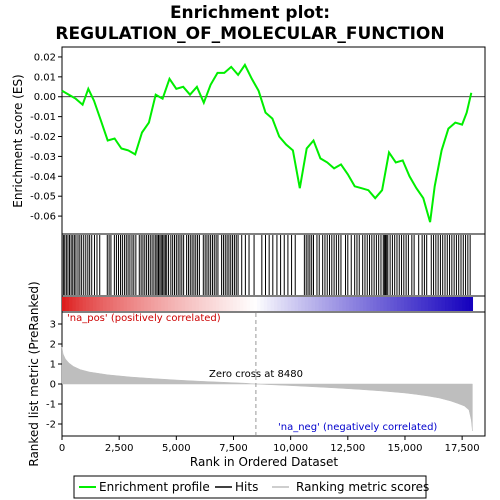 The width and height of the screenshot is (500, 500). What do you see at coordinates (43, 157) in the screenshot?
I see `es-y-tick-label: -0.03` at bounding box center [43, 157].